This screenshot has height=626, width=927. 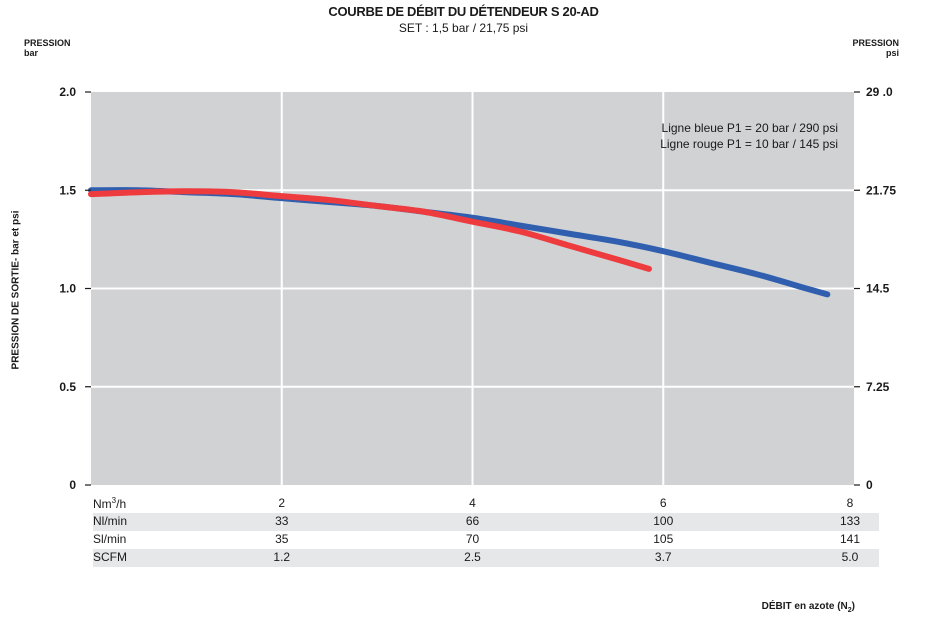 I want to click on flow-table-cell: 1.2, so click(x=282, y=557).